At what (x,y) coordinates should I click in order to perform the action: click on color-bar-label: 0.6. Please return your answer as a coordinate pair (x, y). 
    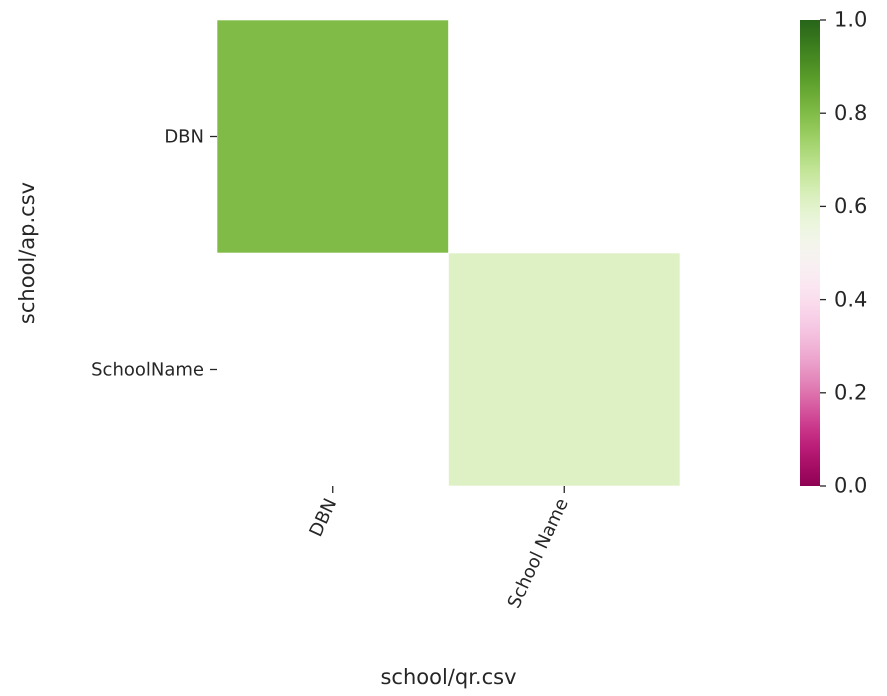
    Looking at the image, I should click on (851, 206).